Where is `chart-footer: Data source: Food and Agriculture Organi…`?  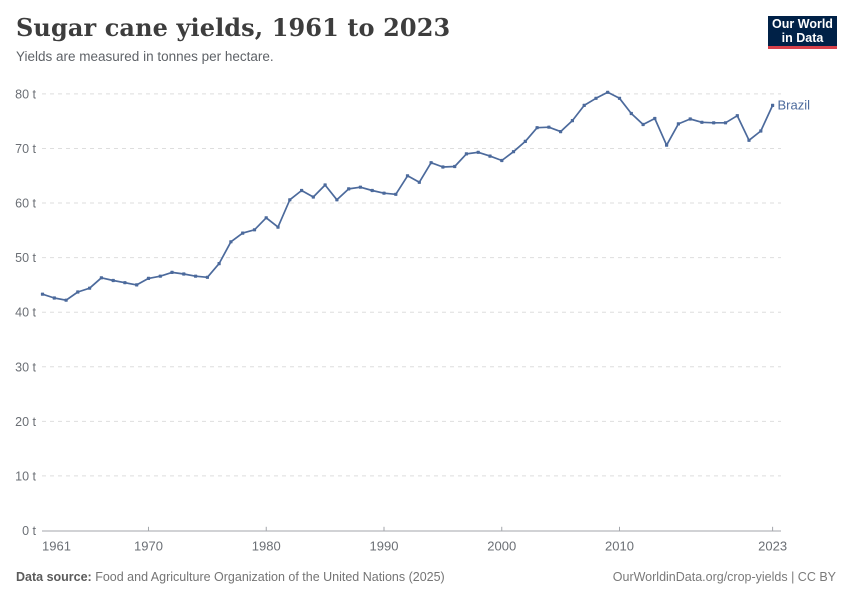 chart-footer: Data source: Food and Agriculture Organi… is located at coordinates (426, 577).